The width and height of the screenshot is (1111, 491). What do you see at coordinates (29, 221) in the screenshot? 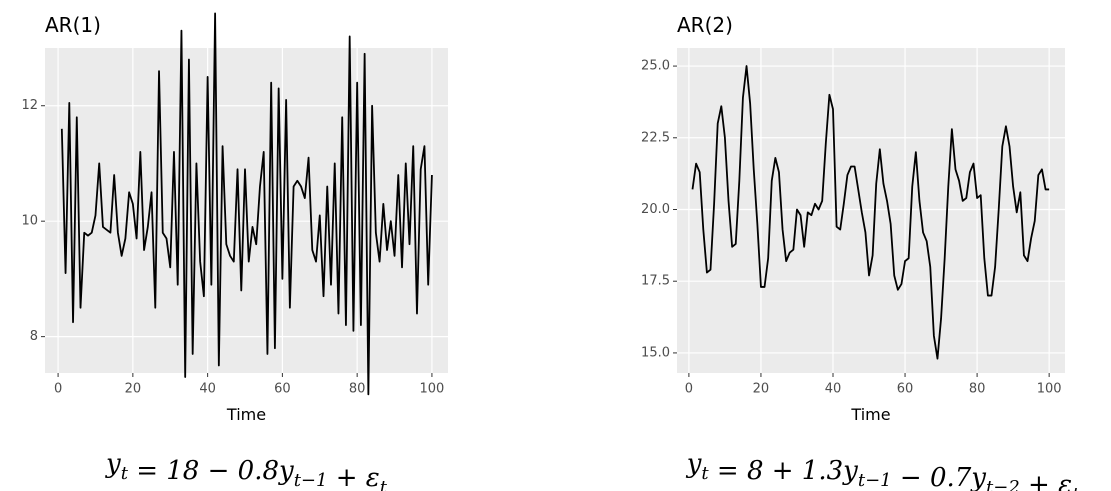
I see `y-tick-label: 10` at bounding box center [29, 221].